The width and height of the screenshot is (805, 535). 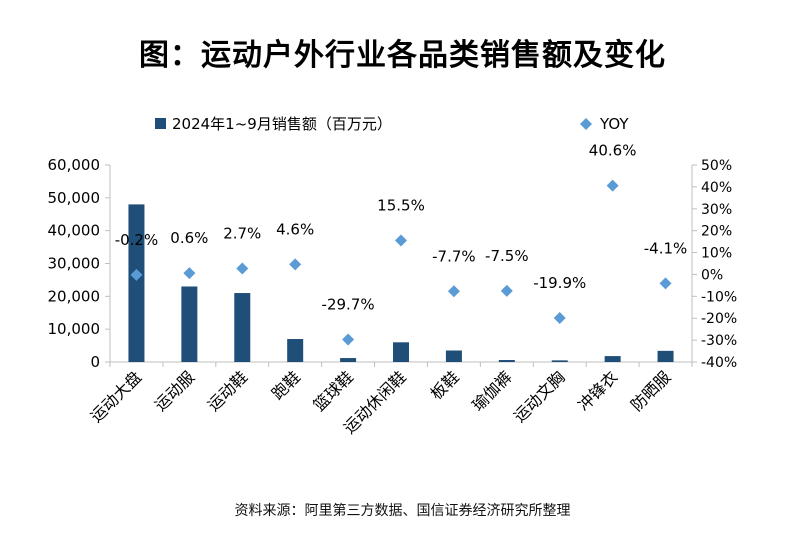 What do you see at coordinates (137, 240) in the screenshot?
I see `yoy-label: -0.2%` at bounding box center [137, 240].